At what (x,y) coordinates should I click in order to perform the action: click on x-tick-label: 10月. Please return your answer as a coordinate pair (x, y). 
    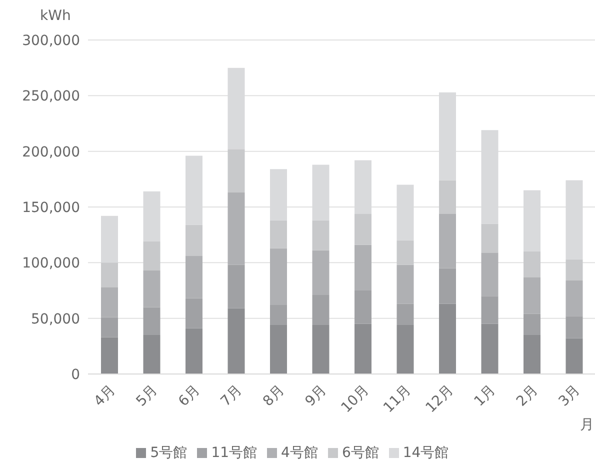
    Looking at the image, I should click on (355, 399).